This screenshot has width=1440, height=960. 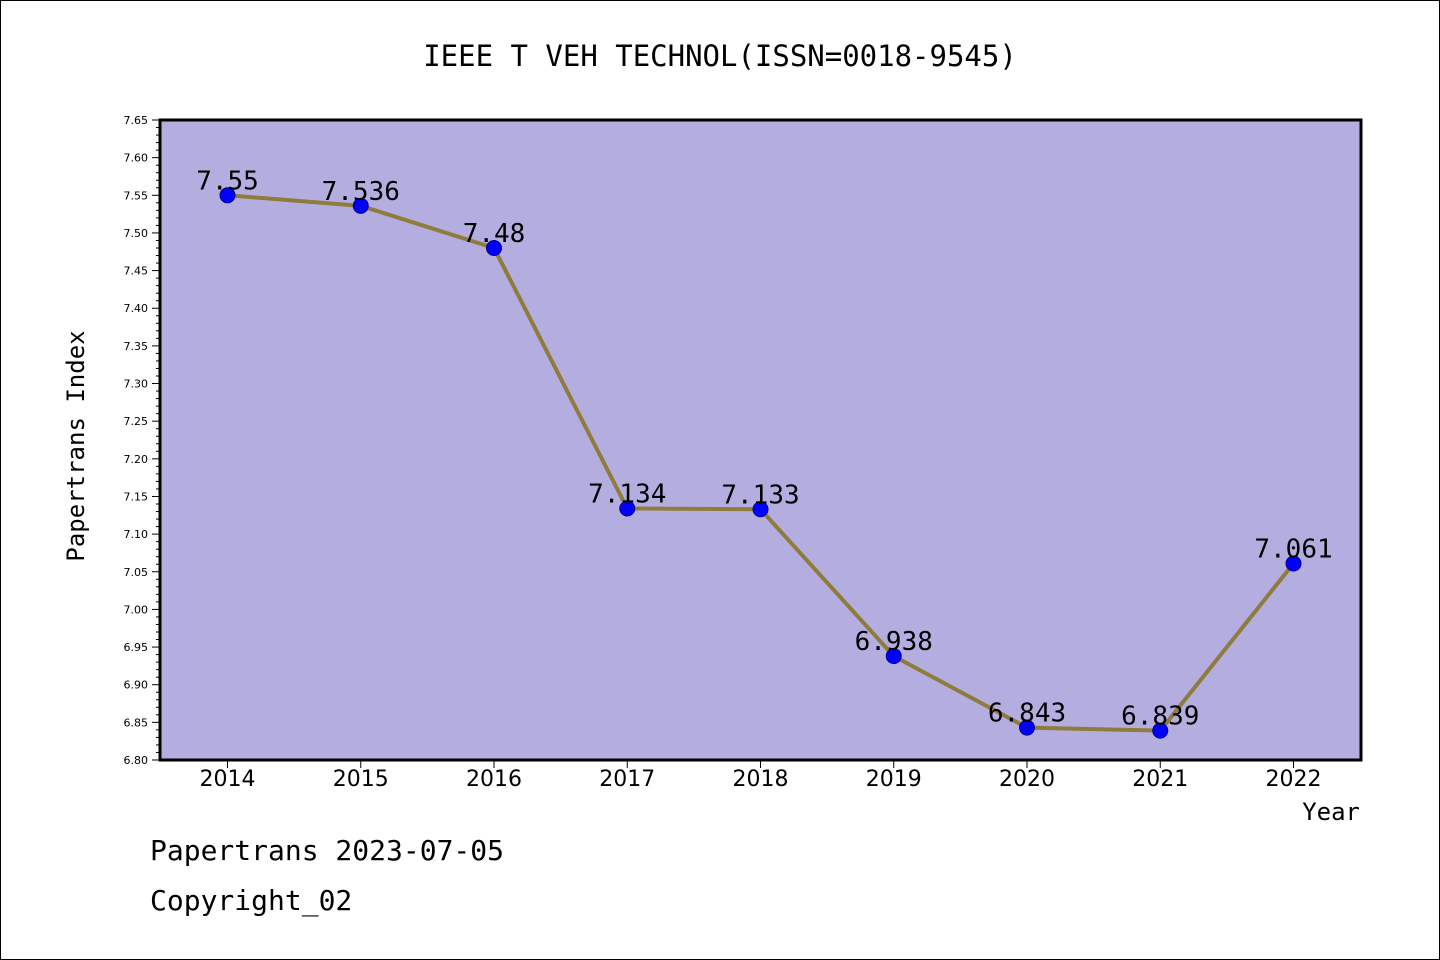 I want to click on data-label: 6.839, so click(x=1160, y=717).